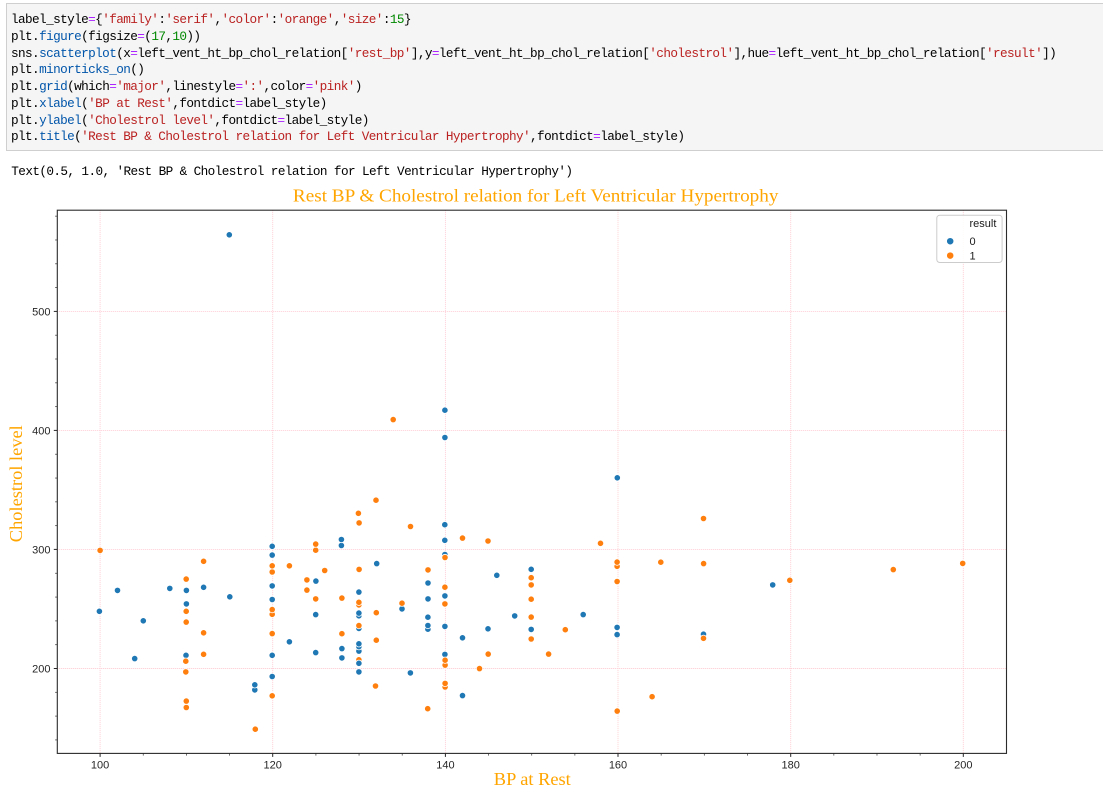  What do you see at coordinates (791, 765) in the screenshot?
I see `svg-text: 180` at bounding box center [791, 765].